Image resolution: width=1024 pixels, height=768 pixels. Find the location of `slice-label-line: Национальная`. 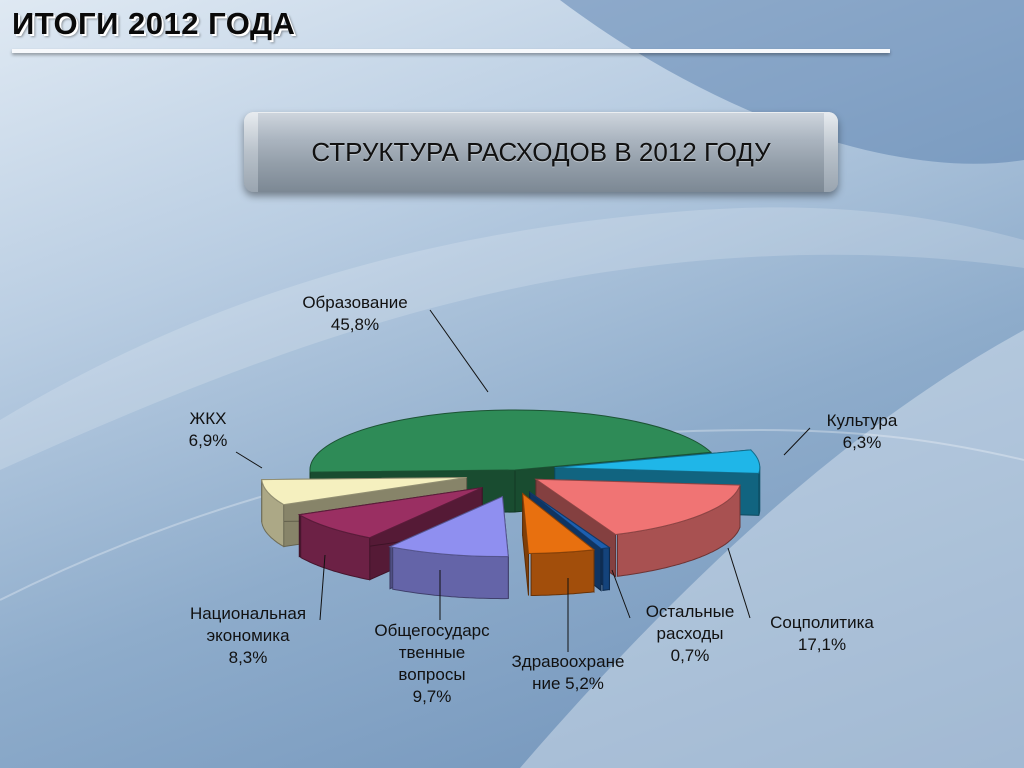

slice-label-line: Национальная is located at coordinates (248, 613).